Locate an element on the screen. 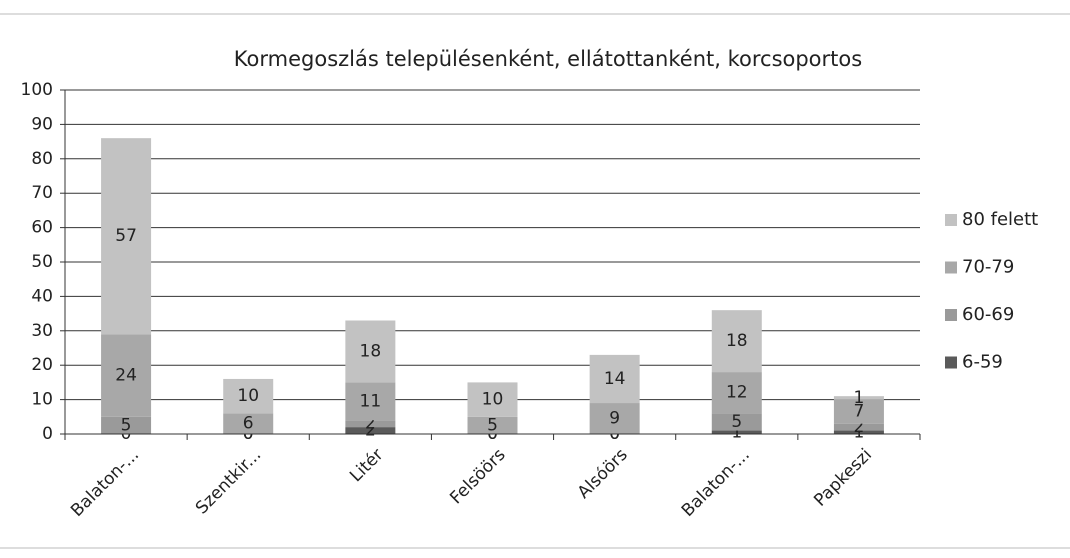 The width and height of the screenshot is (1070, 558). y-tick-label: 10 is located at coordinates (42, 400).